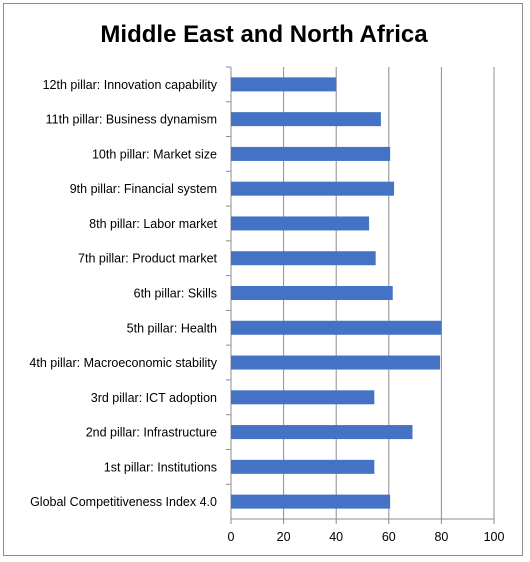 The height and width of the screenshot is (562, 530). Describe the element at coordinates (130, 85) in the screenshot. I see `category-label-0: 12th pillar: Innovation capability` at that location.